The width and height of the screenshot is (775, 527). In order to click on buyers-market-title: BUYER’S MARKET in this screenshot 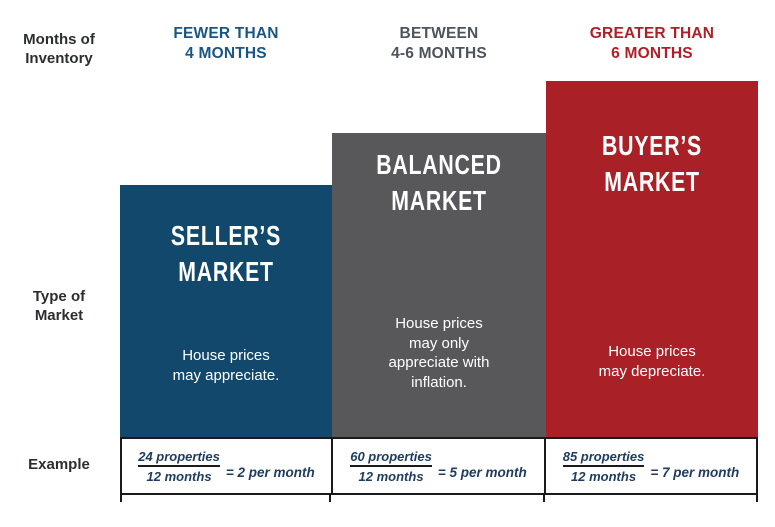, I will do `click(651, 164)`.